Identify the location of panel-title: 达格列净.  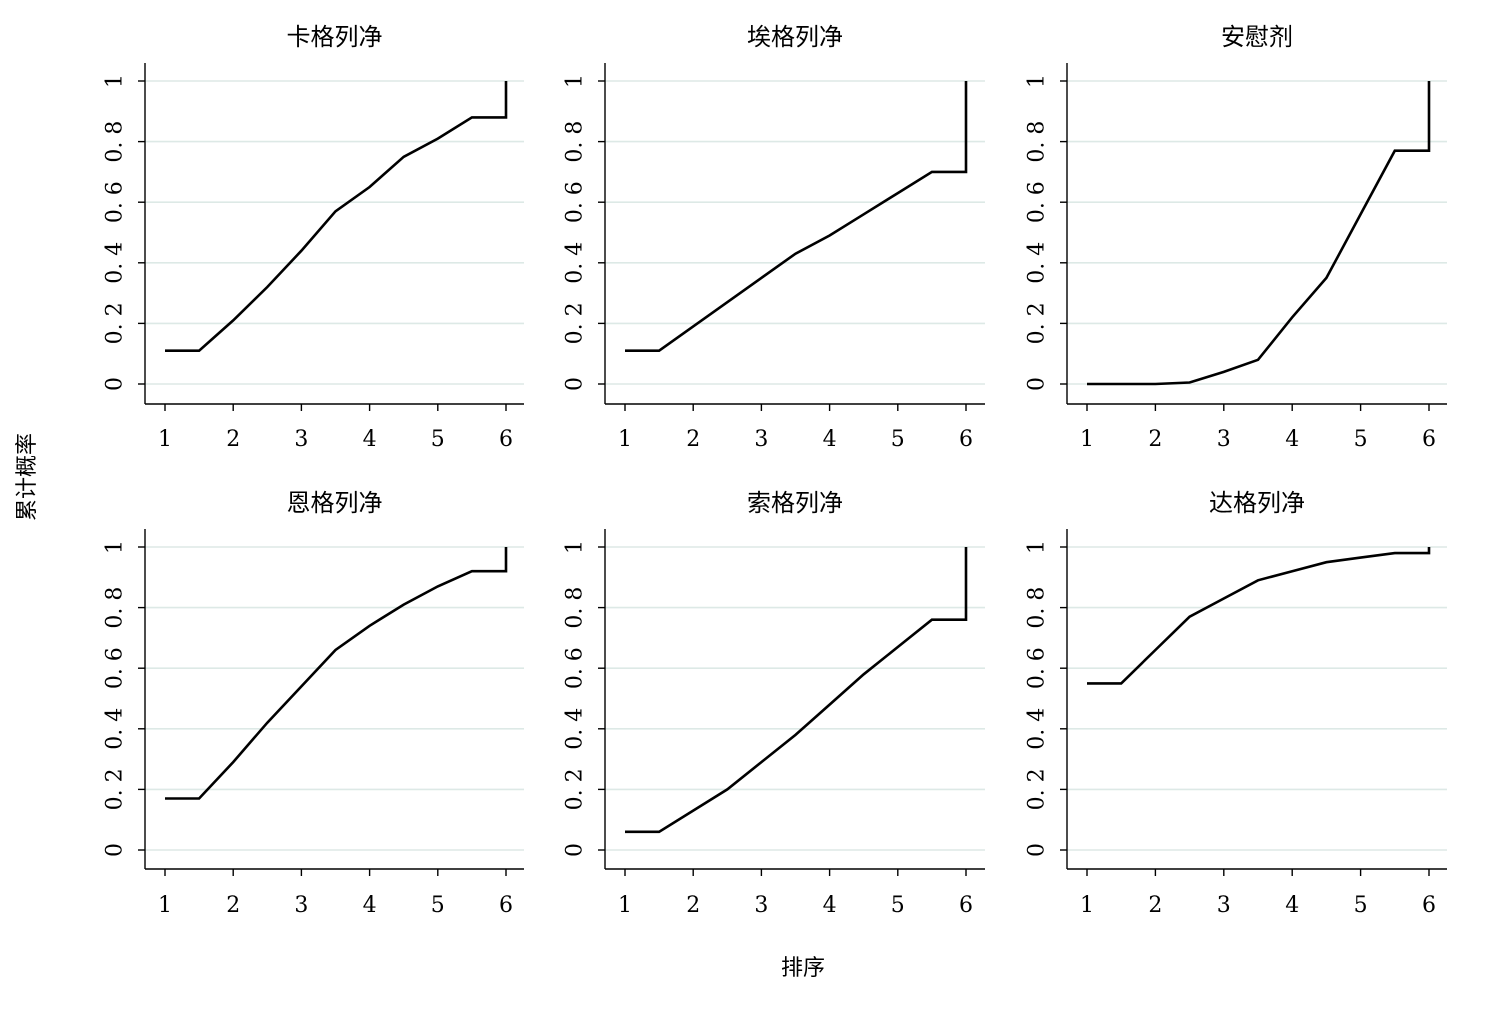
(1257, 503).